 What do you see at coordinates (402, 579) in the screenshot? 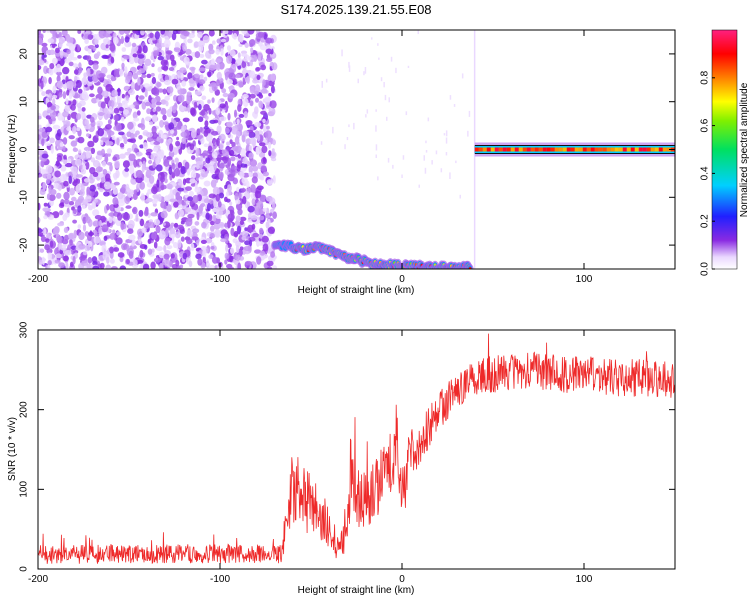
I see `x-tick-label: 0` at bounding box center [402, 579].